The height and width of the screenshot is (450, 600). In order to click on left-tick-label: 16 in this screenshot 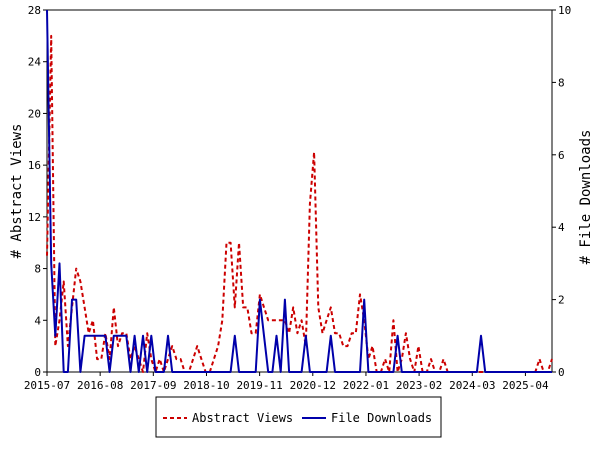, I will do `click(34, 165)`.